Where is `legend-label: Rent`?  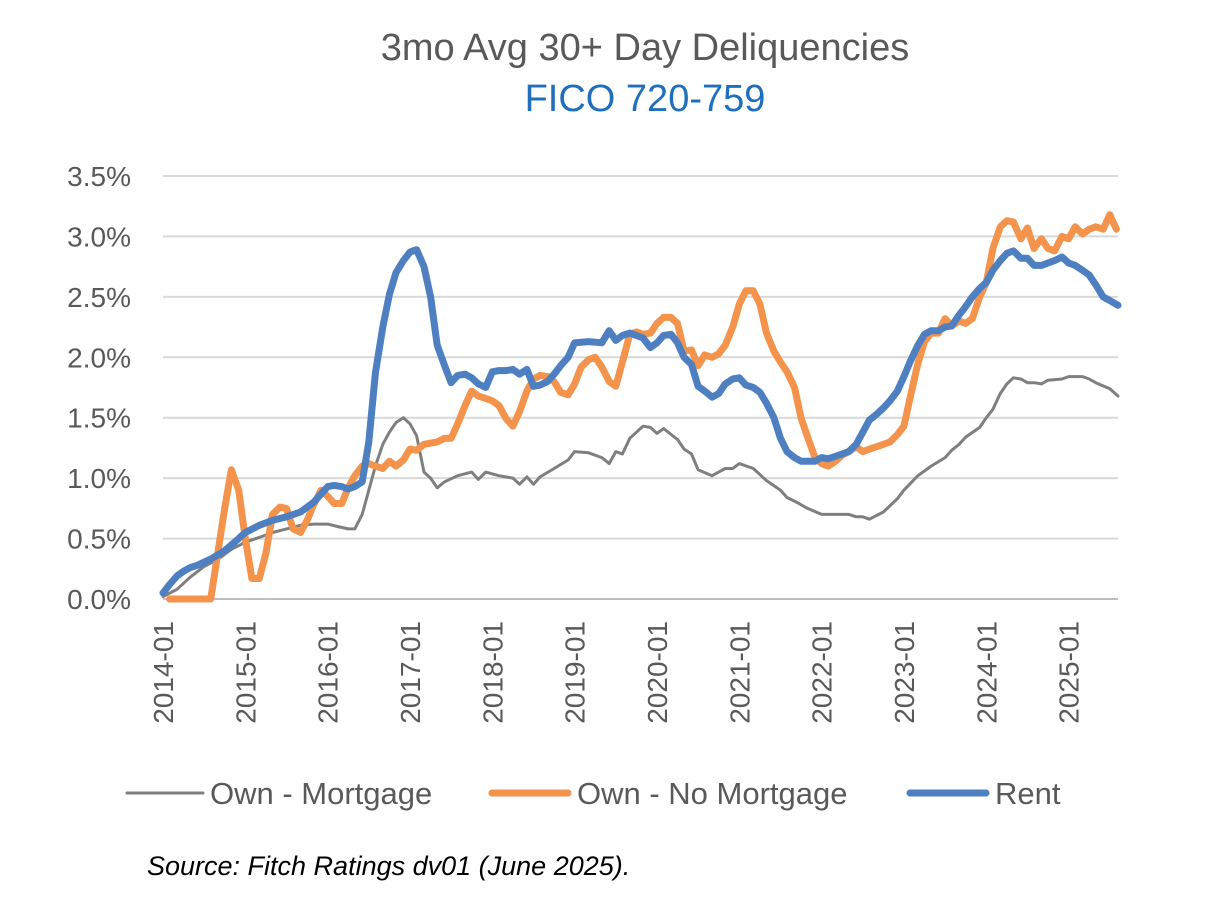 legend-label: Rent is located at coordinates (1028, 793).